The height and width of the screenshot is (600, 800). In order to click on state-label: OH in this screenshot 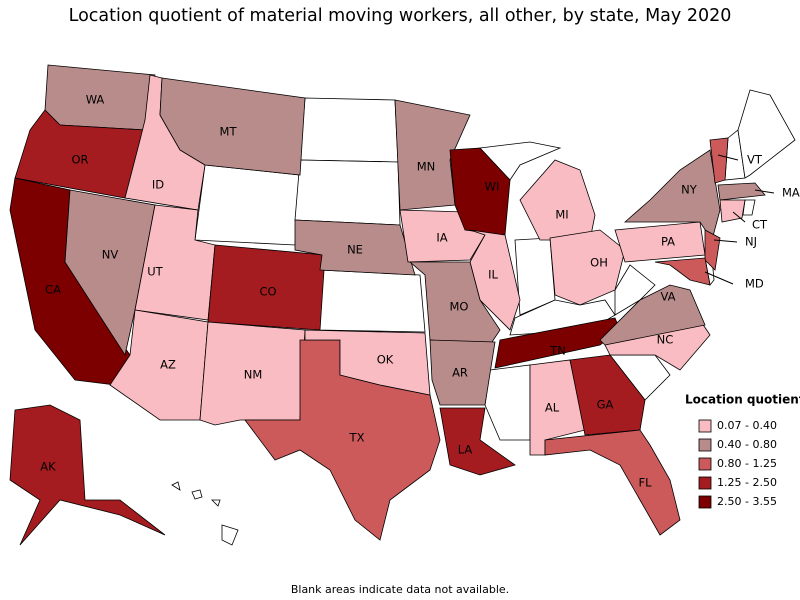, I will do `click(599, 263)`.